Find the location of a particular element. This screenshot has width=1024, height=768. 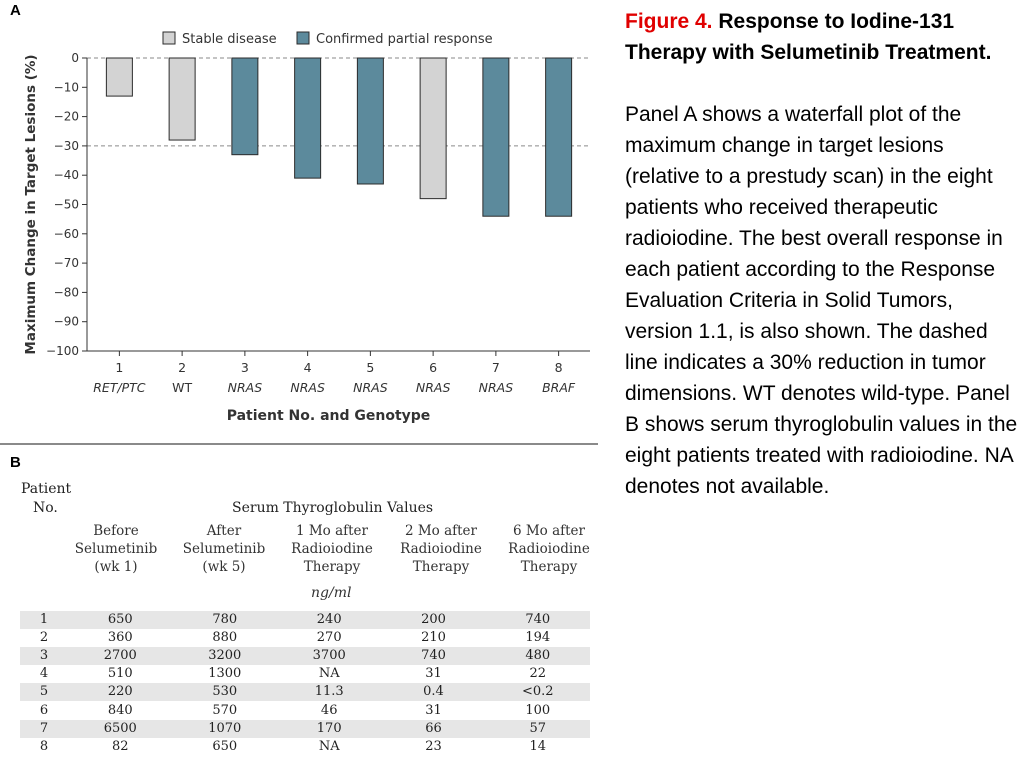

y-tick-label: −60 is located at coordinates (66, 234).